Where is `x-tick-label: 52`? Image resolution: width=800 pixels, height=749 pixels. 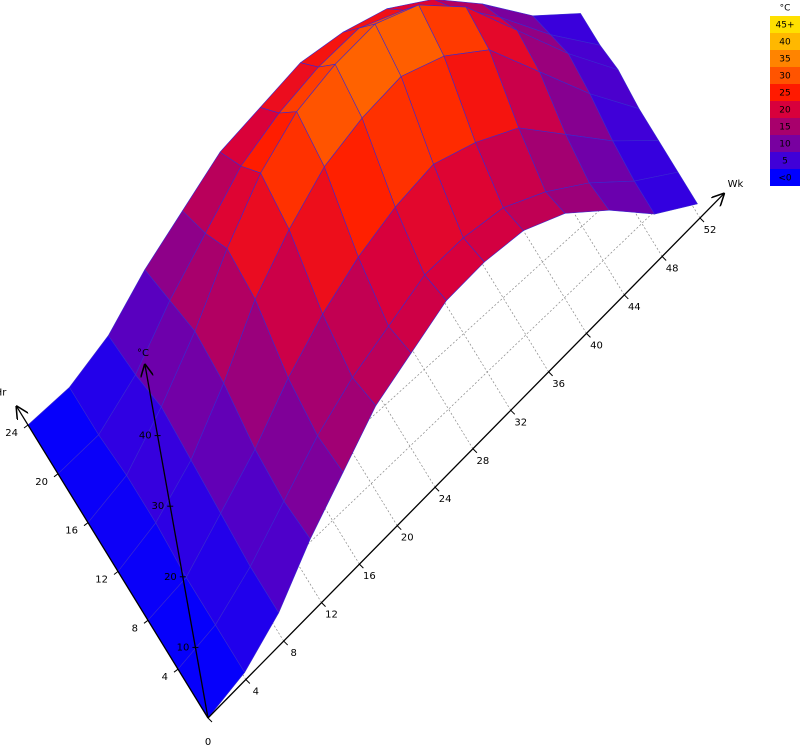 x-tick-label: 52 is located at coordinates (710, 230).